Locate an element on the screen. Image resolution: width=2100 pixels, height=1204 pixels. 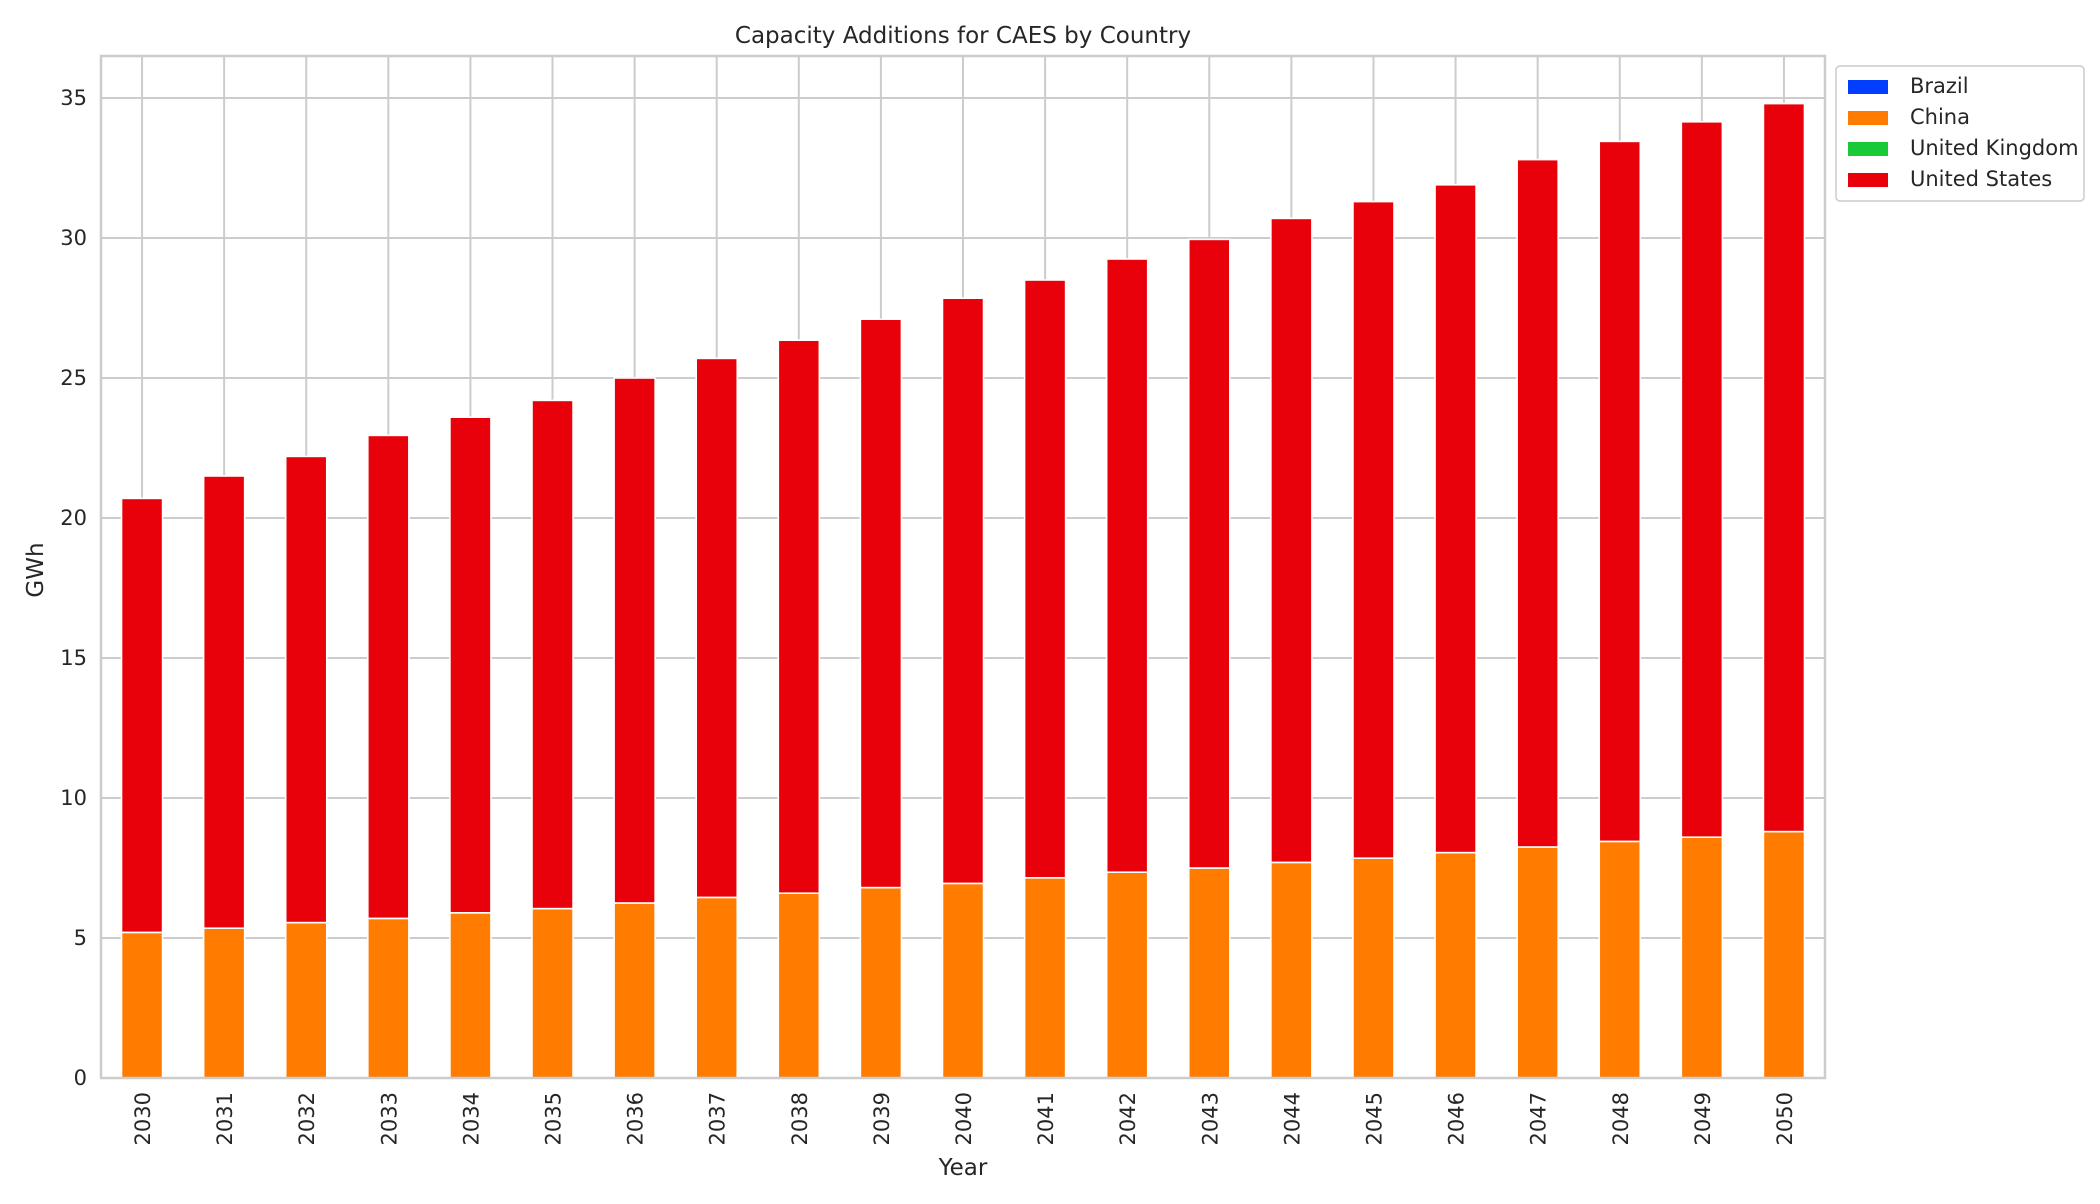
legend-label: China is located at coordinates (1940, 117).